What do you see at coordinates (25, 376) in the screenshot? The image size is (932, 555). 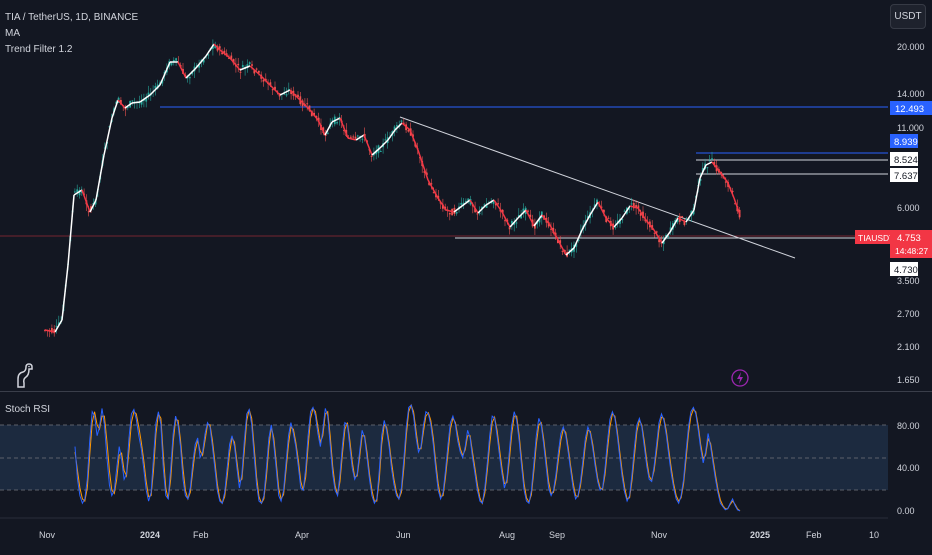 I see `tradingview-logo-icon` at bounding box center [25, 376].